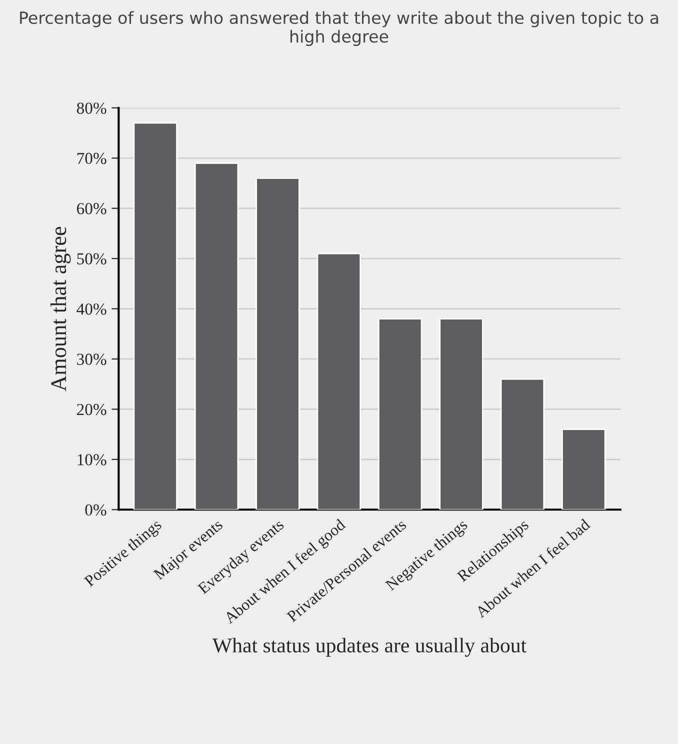  Describe the element at coordinates (91, 309) in the screenshot. I see `y-tick-label: 40%` at that location.